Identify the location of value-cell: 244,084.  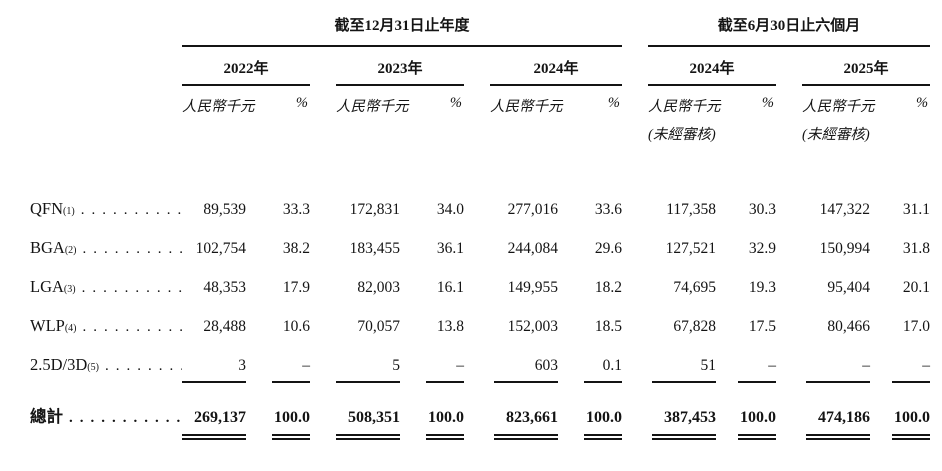
(532, 248).